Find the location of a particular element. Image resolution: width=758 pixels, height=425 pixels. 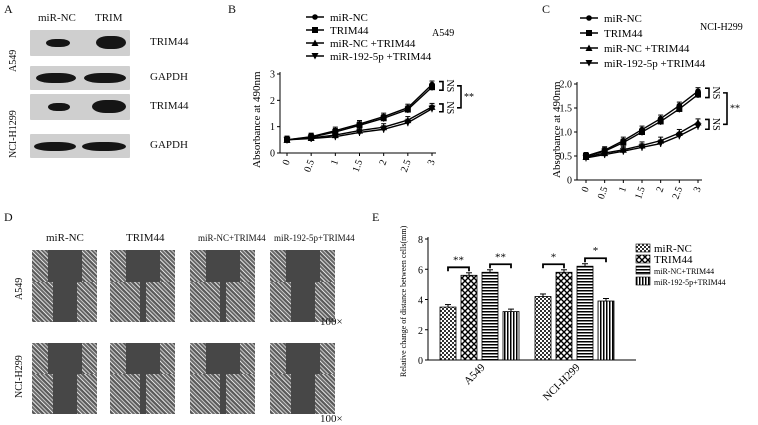

blot-strip-gapdh-a549 is located at coordinates (80, 78).